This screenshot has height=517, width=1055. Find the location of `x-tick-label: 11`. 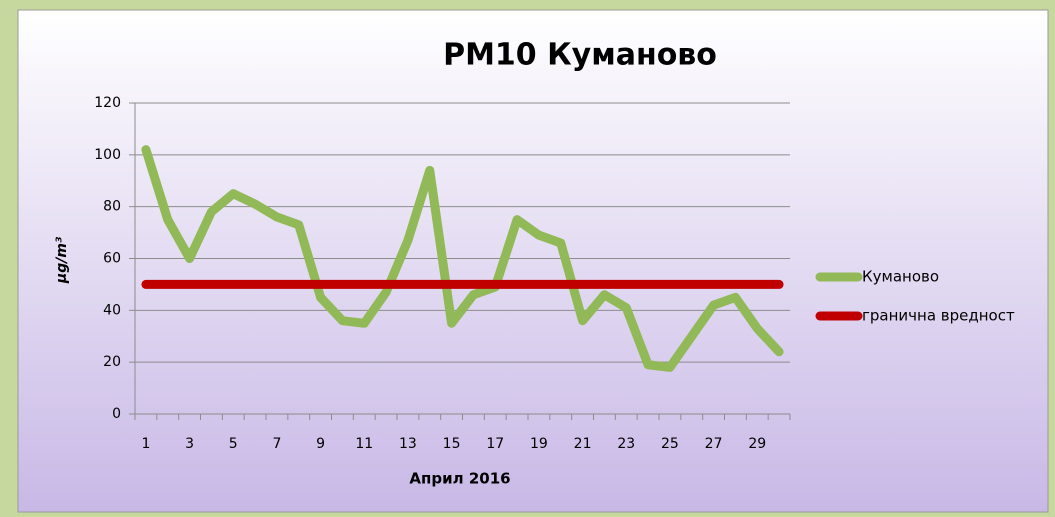

x-tick-label: 11 is located at coordinates (364, 444).